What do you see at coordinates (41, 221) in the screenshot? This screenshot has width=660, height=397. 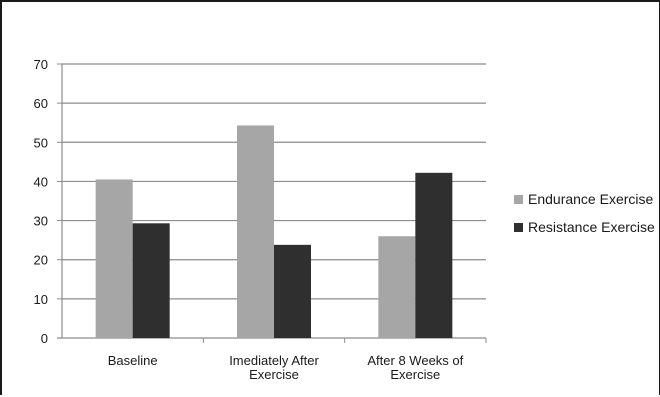 I see `y-tick-label: 30` at bounding box center [41, 221].